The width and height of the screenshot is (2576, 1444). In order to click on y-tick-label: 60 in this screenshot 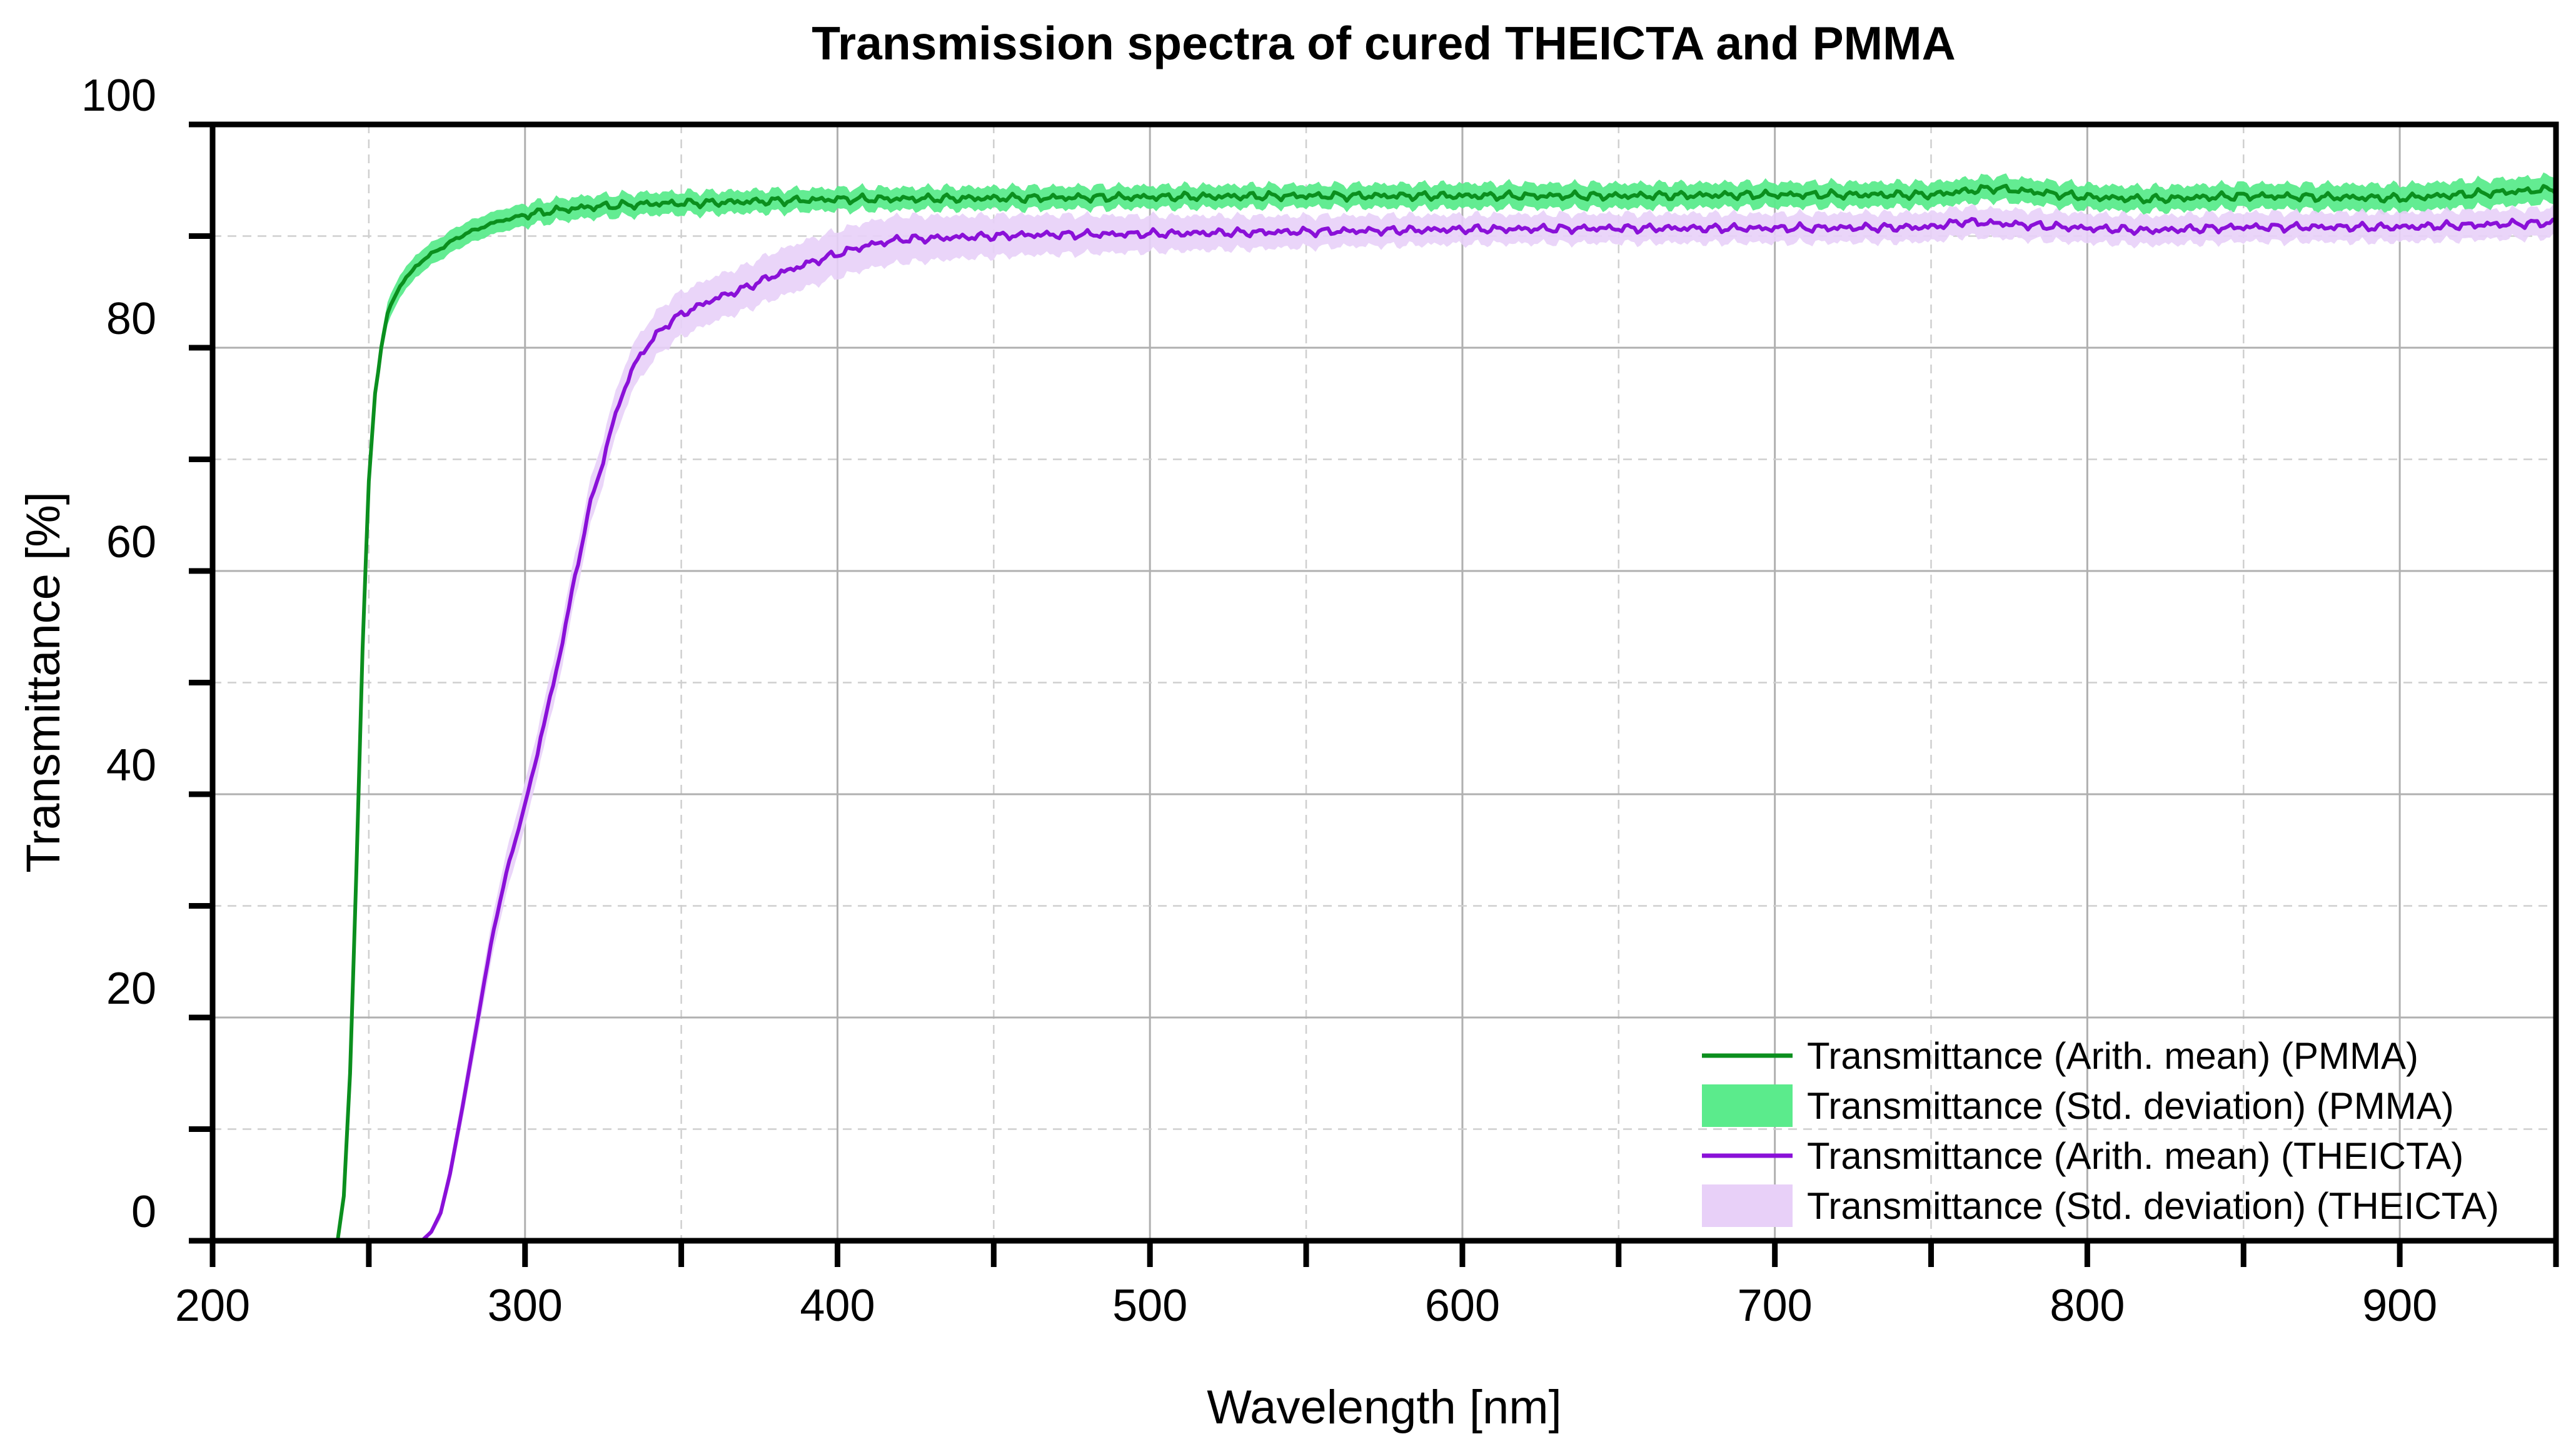, I will do `click(131, 542)`.